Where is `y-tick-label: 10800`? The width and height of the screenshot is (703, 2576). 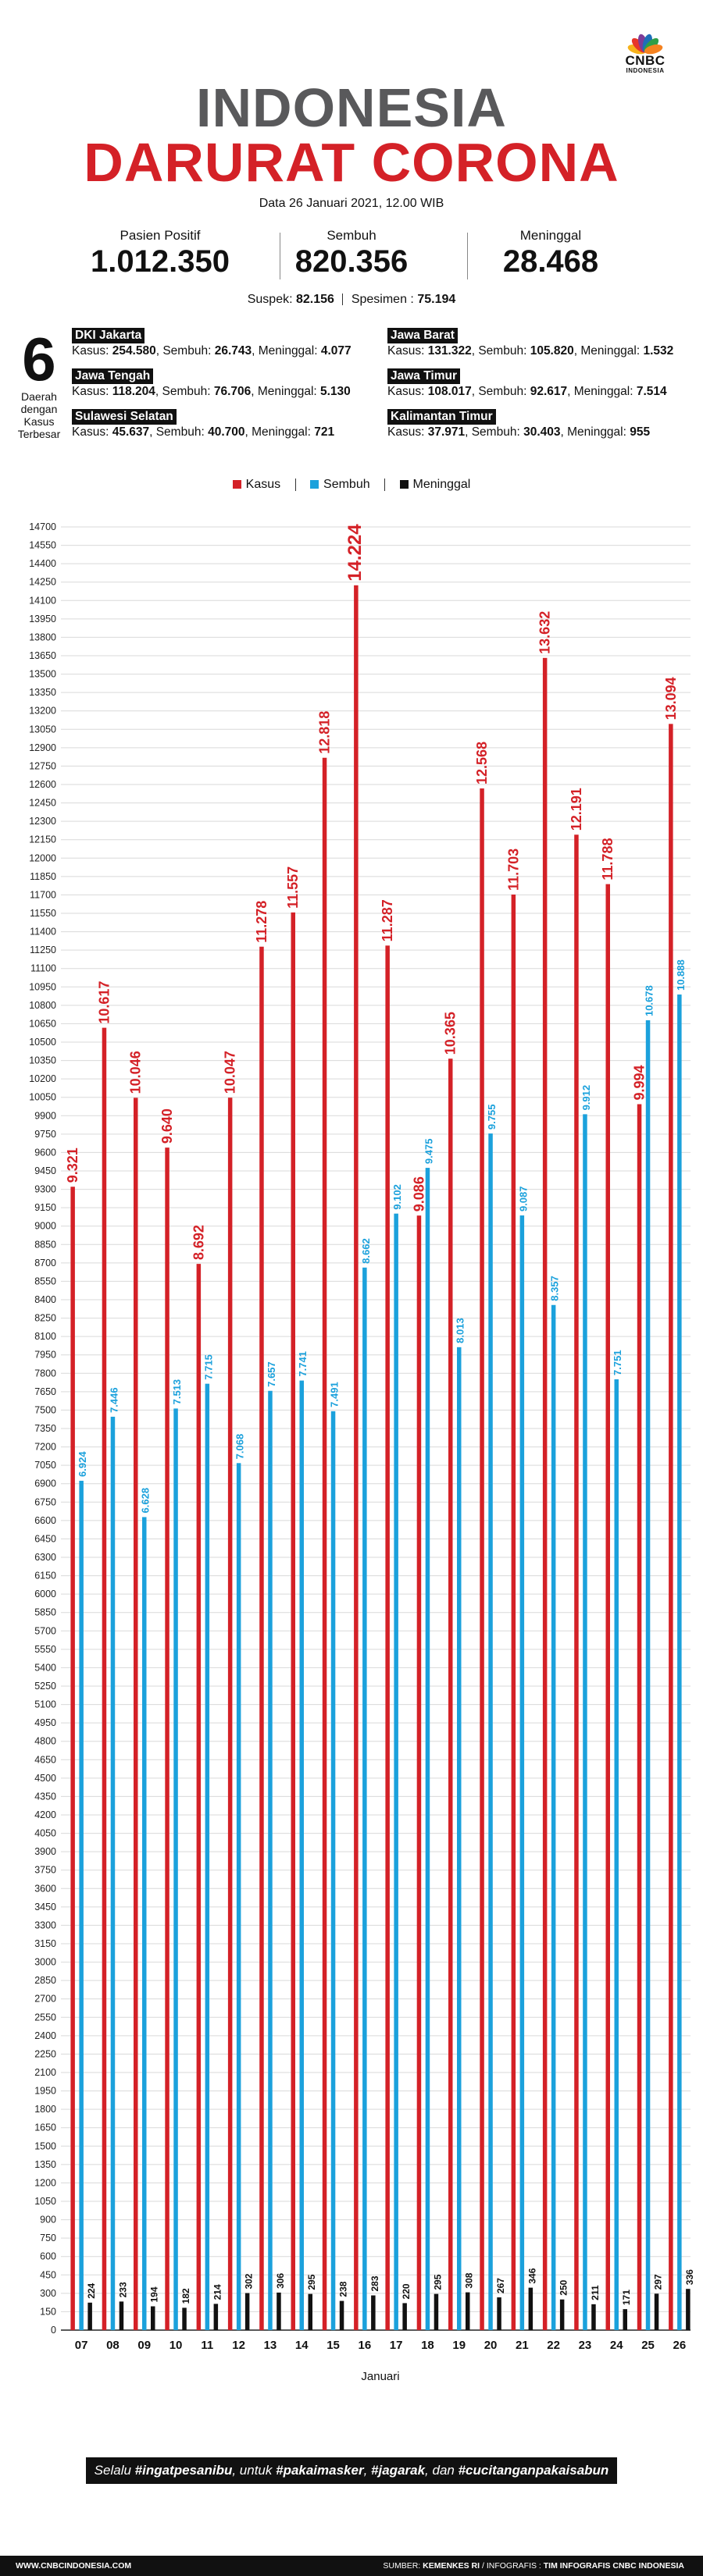 y-tick-label: 10800 is located at coordinates (42, 1005).